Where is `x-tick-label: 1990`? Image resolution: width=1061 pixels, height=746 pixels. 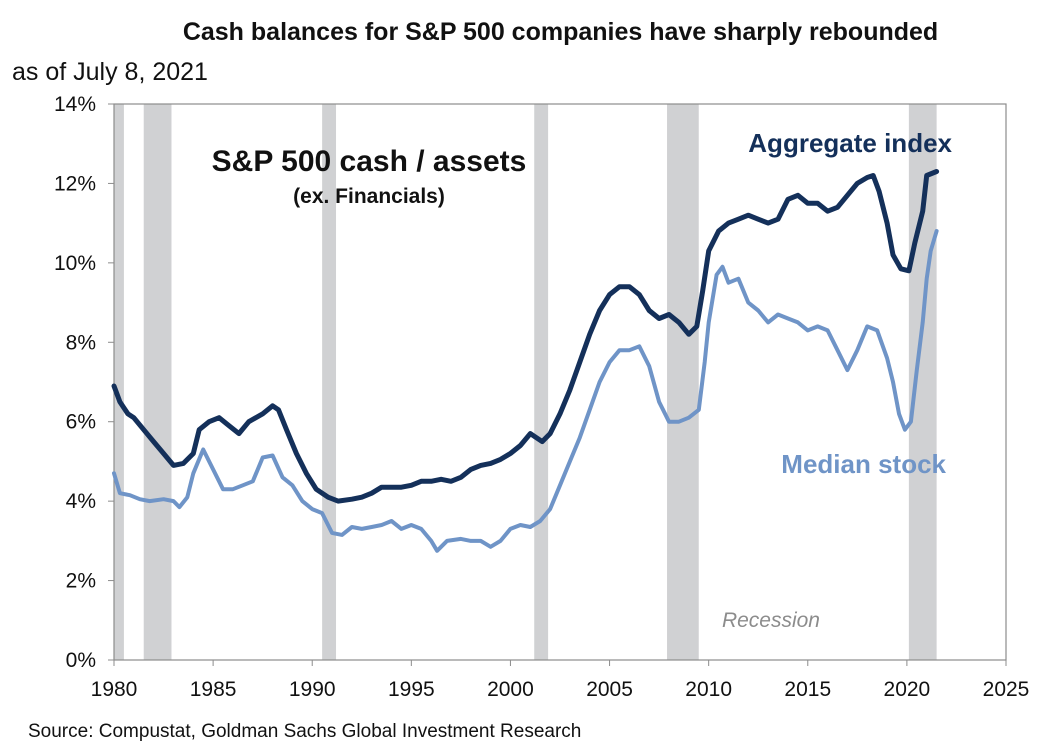 x-tick-label: 1990 is located at coordinates (312, 689).